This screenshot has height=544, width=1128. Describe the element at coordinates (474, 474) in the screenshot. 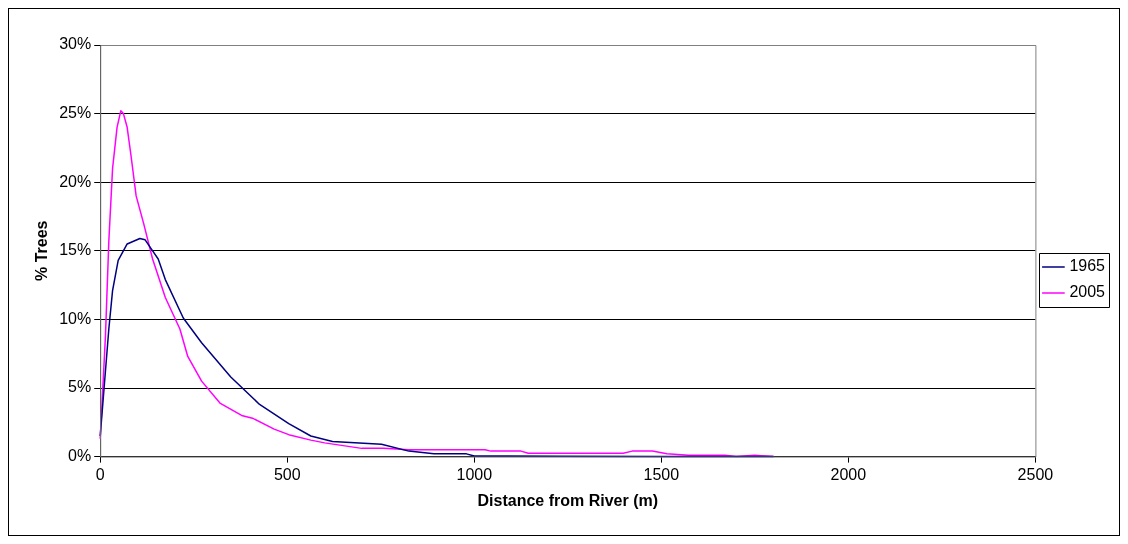

I see `x-tick-label: 1000` at that location.